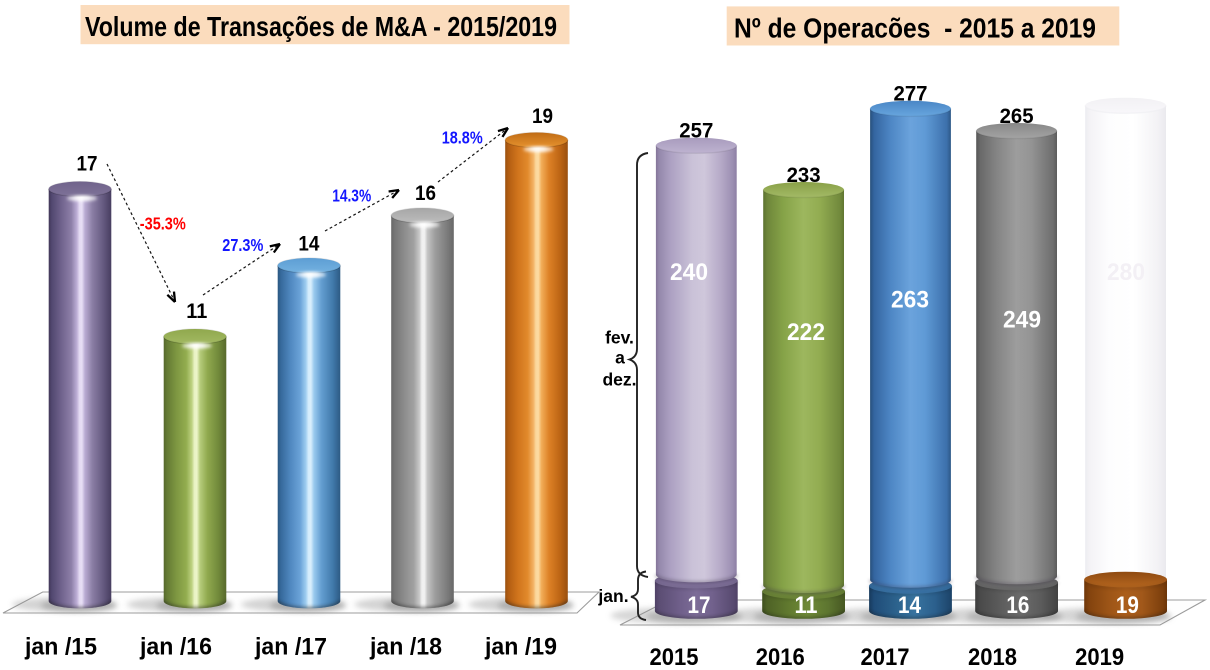 The height and width of the screenshot is (670, 1210). I want to click on svg-text: 265, so click(1017, 116).